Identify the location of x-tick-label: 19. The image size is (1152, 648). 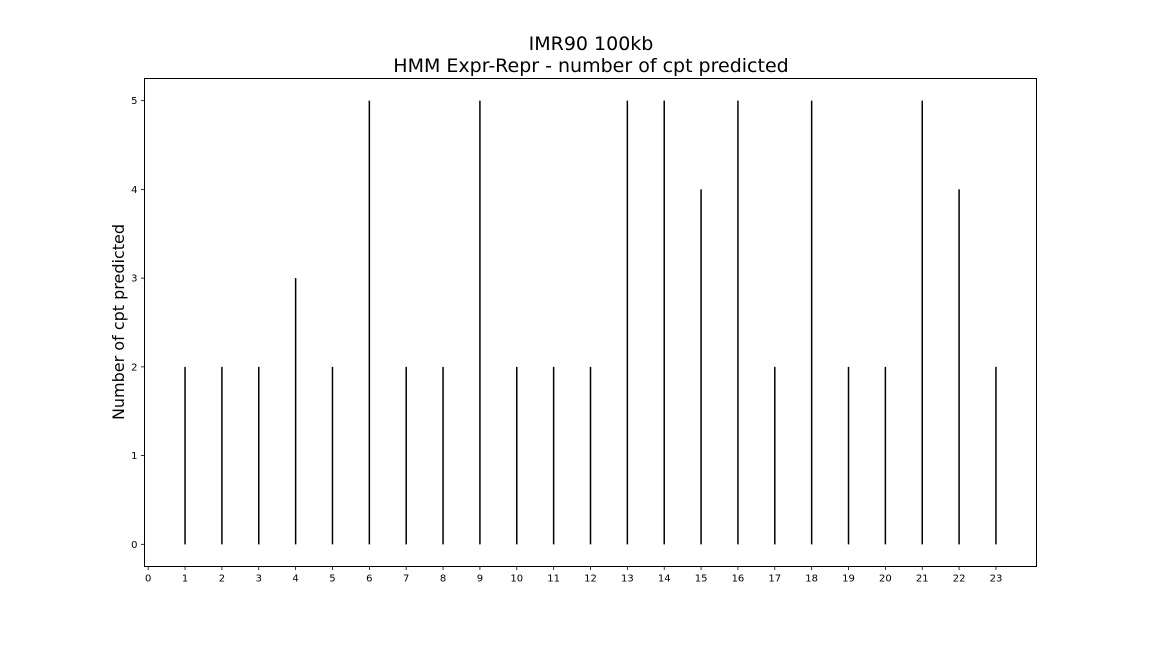
(848, 579).